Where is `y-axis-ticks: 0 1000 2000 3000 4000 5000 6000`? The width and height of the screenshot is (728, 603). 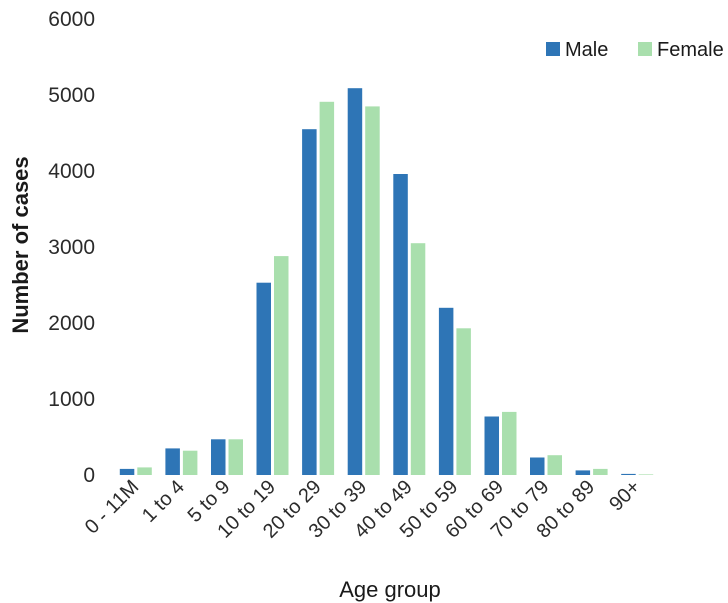 y-axis-ticks: 0 1000 2000 3000 4000 5000 6000 is located at coordinates (71, 247).